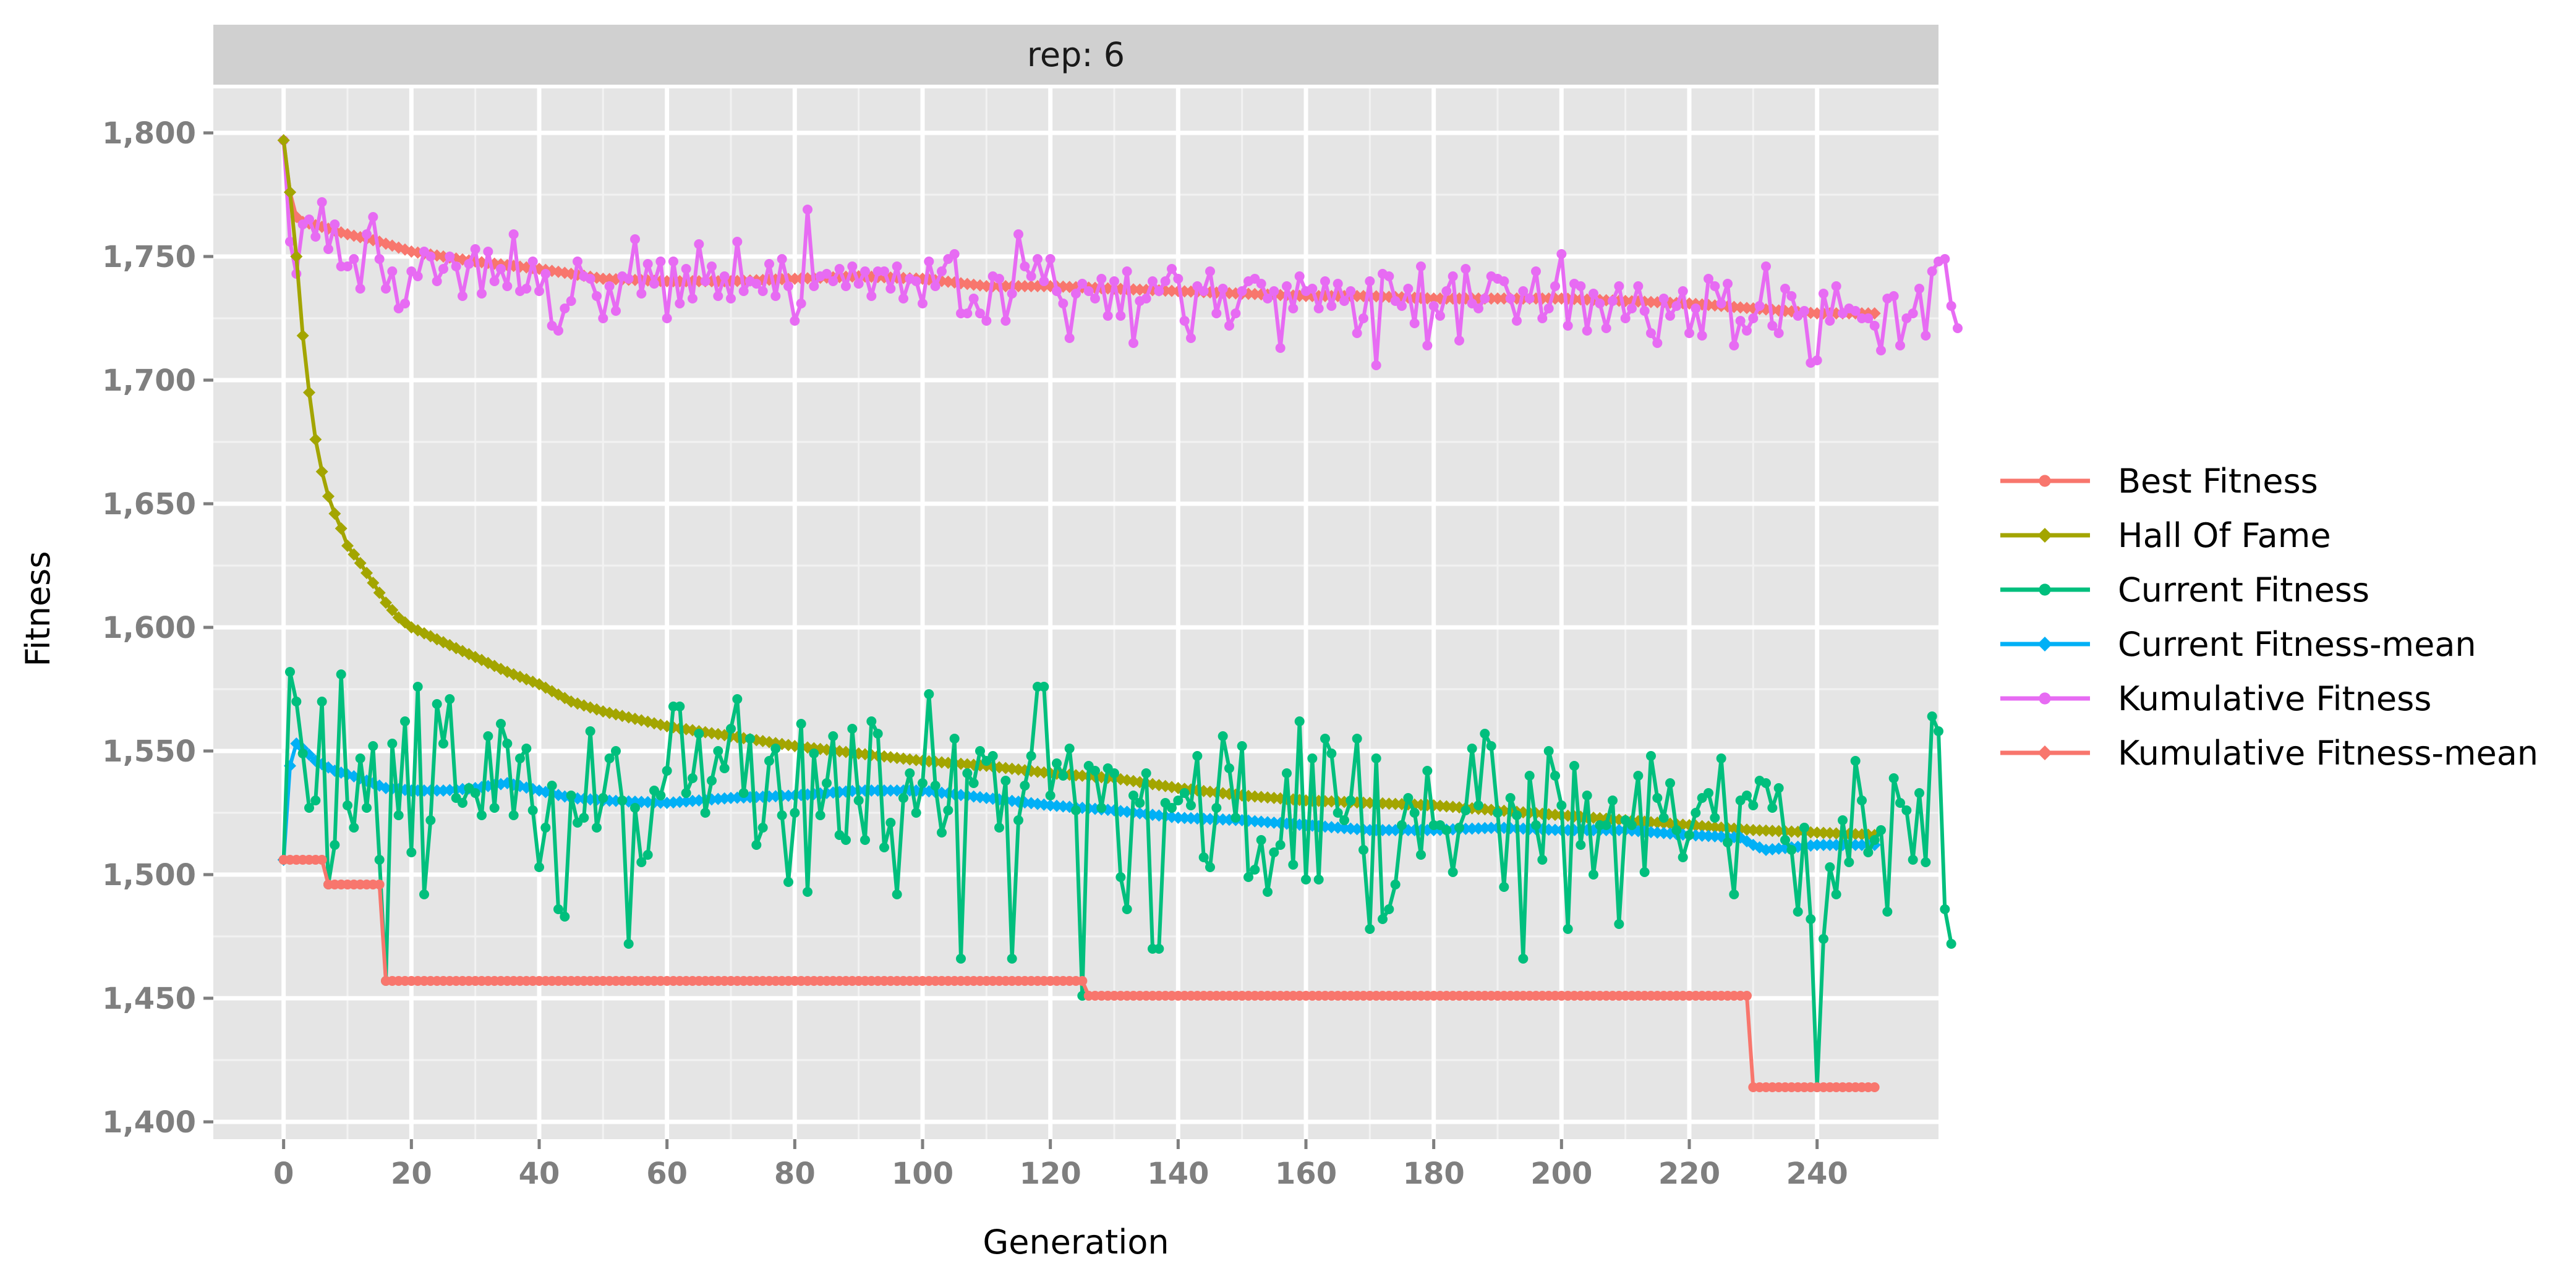 The image size is (2576, 1277). What do you see at coordinates (149, 628) in the screenshot?
I see `y-tick-label: 1,600` at bounding box center [149, 628].